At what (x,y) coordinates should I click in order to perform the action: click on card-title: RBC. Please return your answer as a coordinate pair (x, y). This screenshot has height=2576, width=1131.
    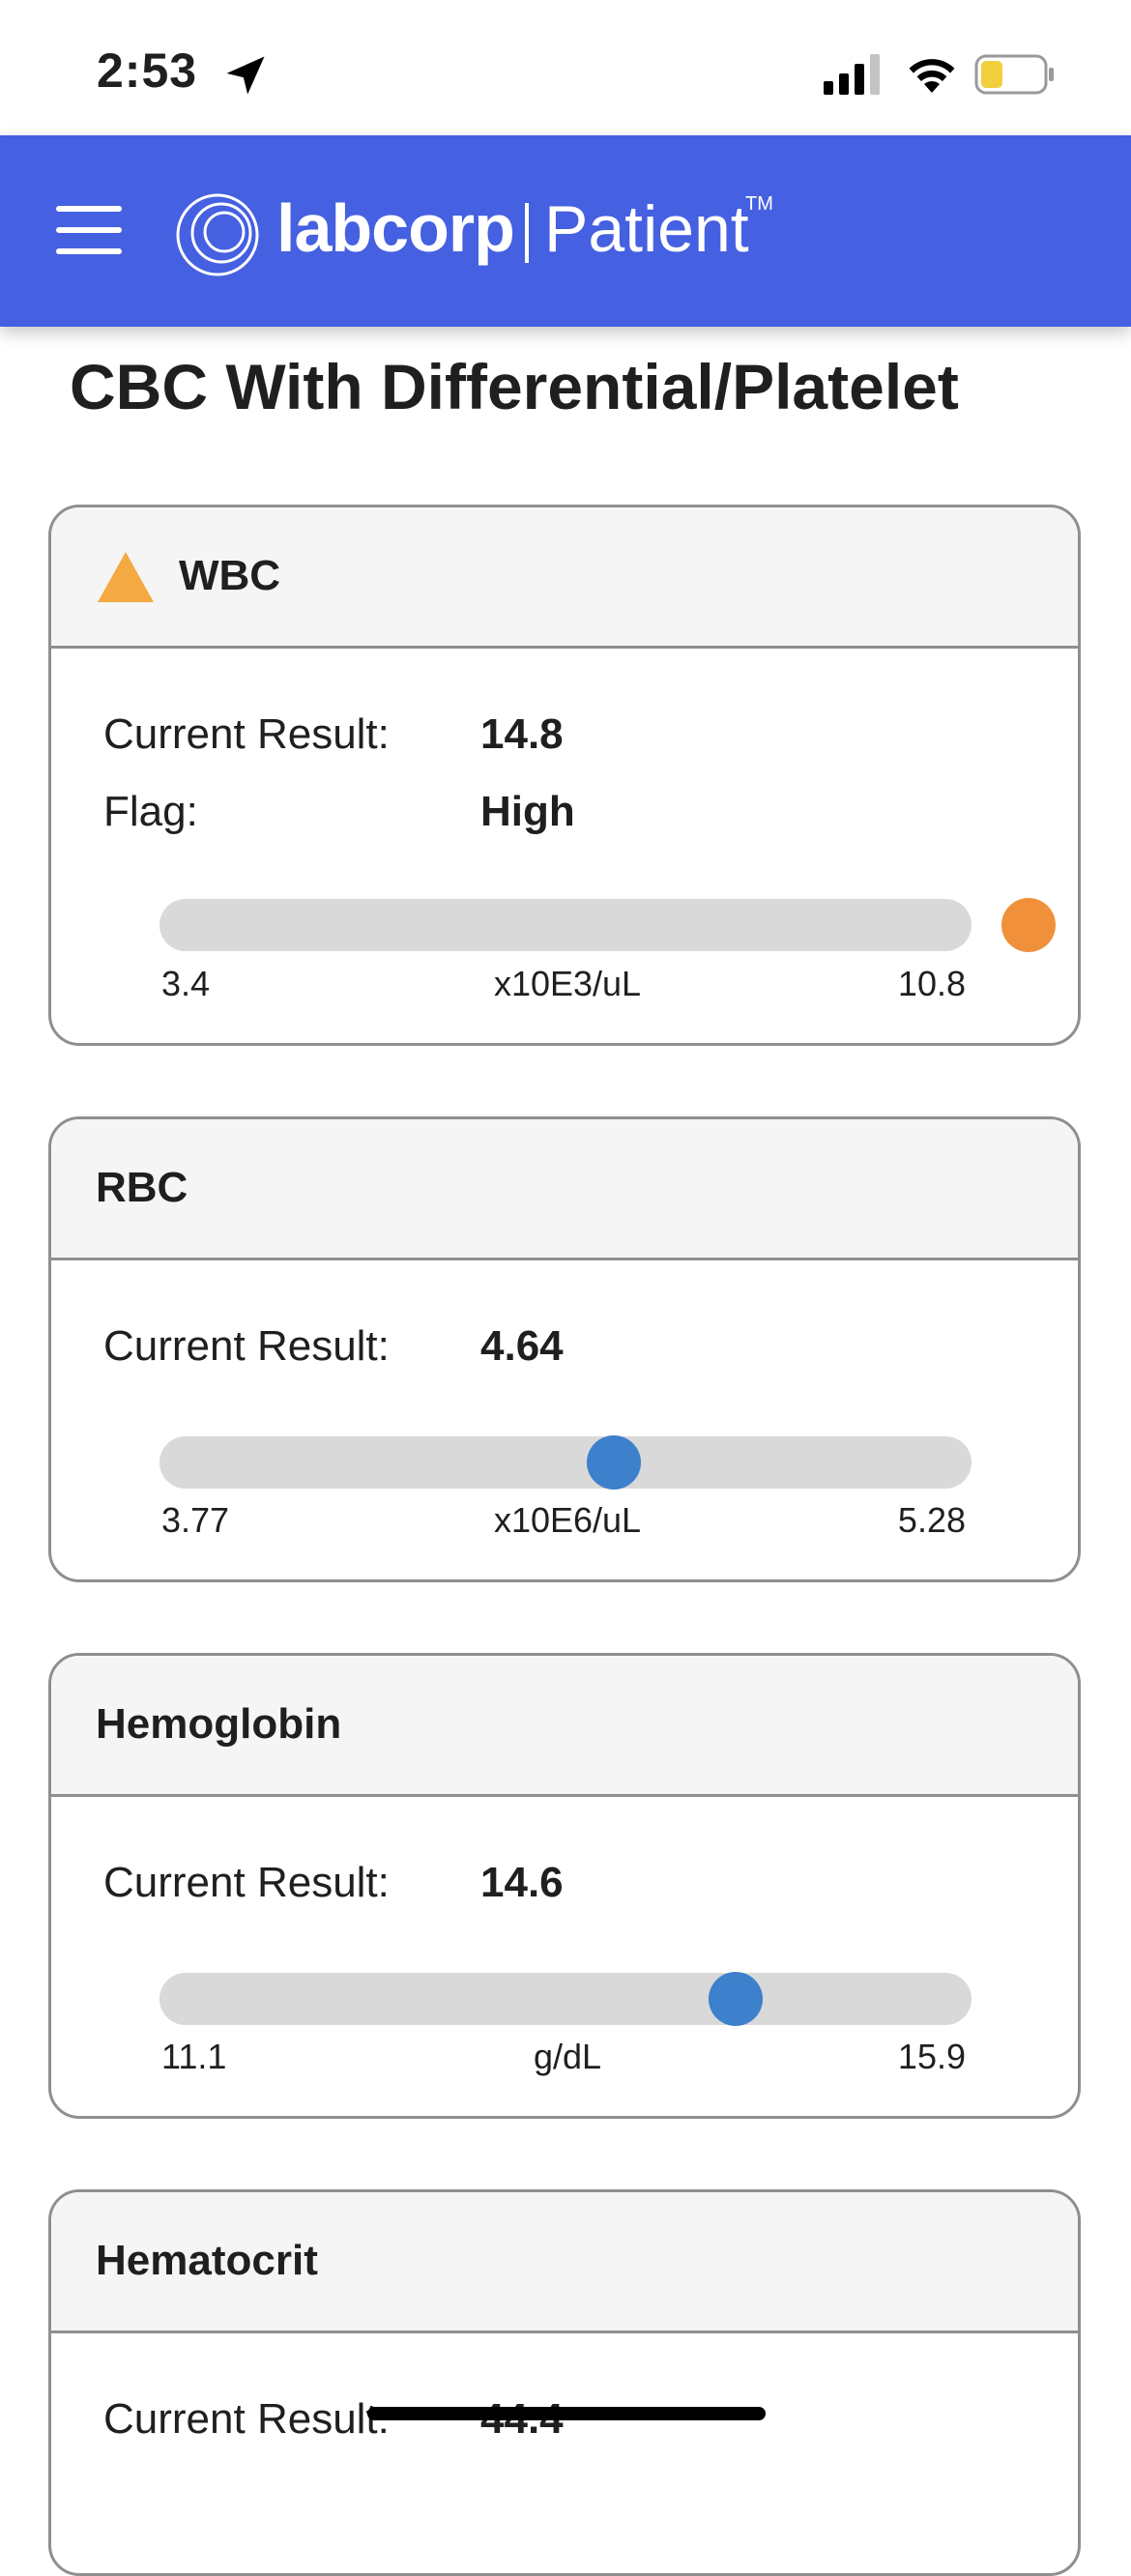
    Looking at the image, I should click on (142, 1187).